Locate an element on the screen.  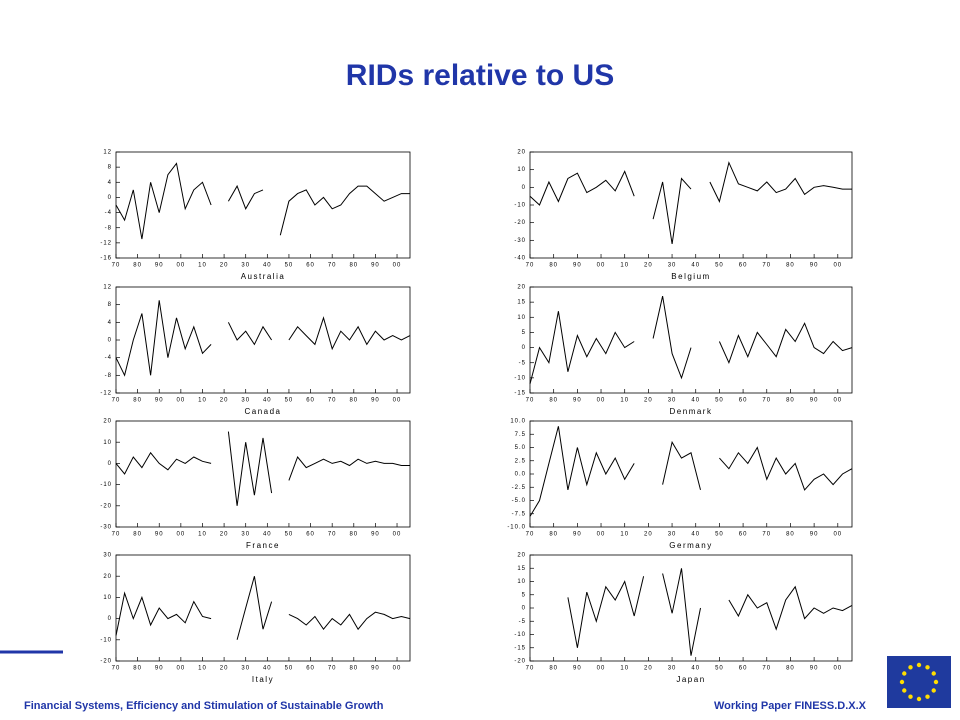
eu-flag is located at coordinates (919, 682).